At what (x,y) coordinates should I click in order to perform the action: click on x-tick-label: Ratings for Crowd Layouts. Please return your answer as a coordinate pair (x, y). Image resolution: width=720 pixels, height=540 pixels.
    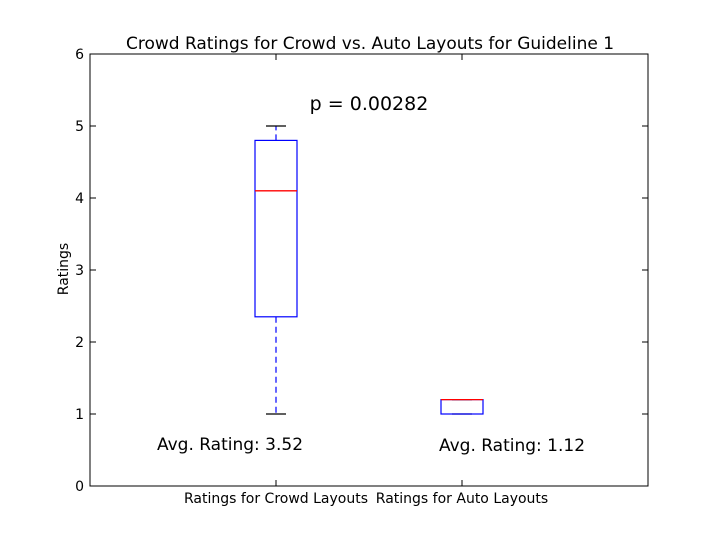
    Looking at the image, I should click on (276, 499).